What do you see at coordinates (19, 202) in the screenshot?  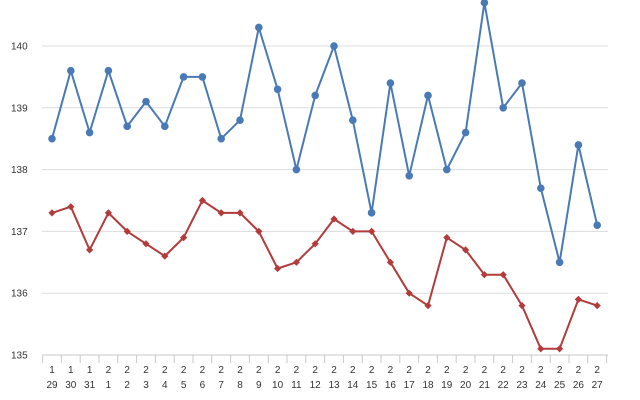 I see `y-axis-tick-labels: 135 136 137 138 139 140` at bounding box center [19, 202].